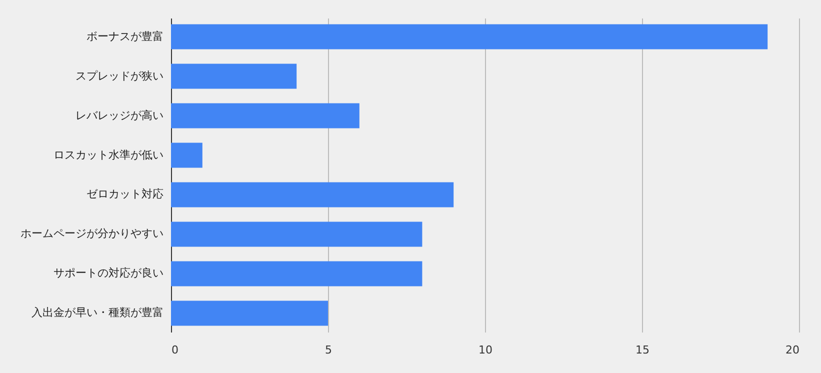  Describe the element at coordinates (120, 75) in the screenshot. I see `y-tick-label: スプレッドが狭い` at that location.